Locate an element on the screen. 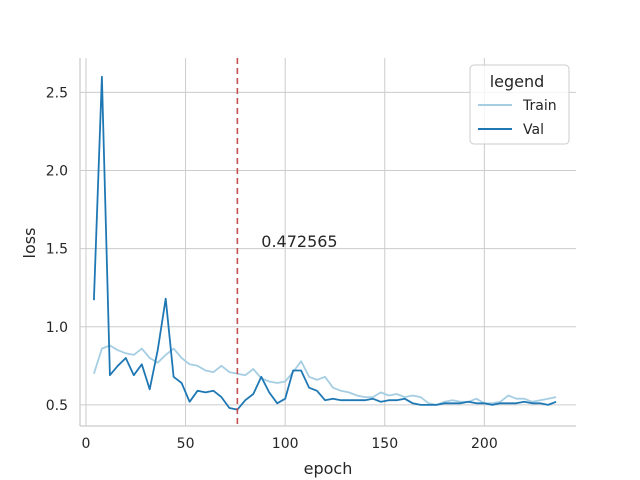 The image size is (640, 480). y-tick-label: 1.5 is located at coordinates (57, 250).